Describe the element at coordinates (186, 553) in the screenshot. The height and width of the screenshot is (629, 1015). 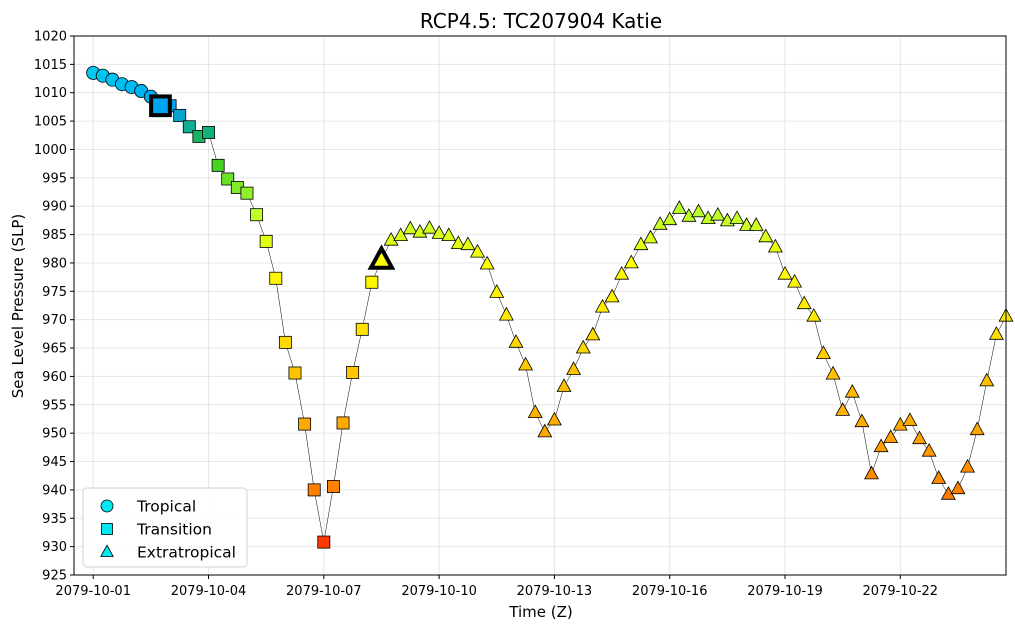
I see `legend-label: Extratropical` at that location.